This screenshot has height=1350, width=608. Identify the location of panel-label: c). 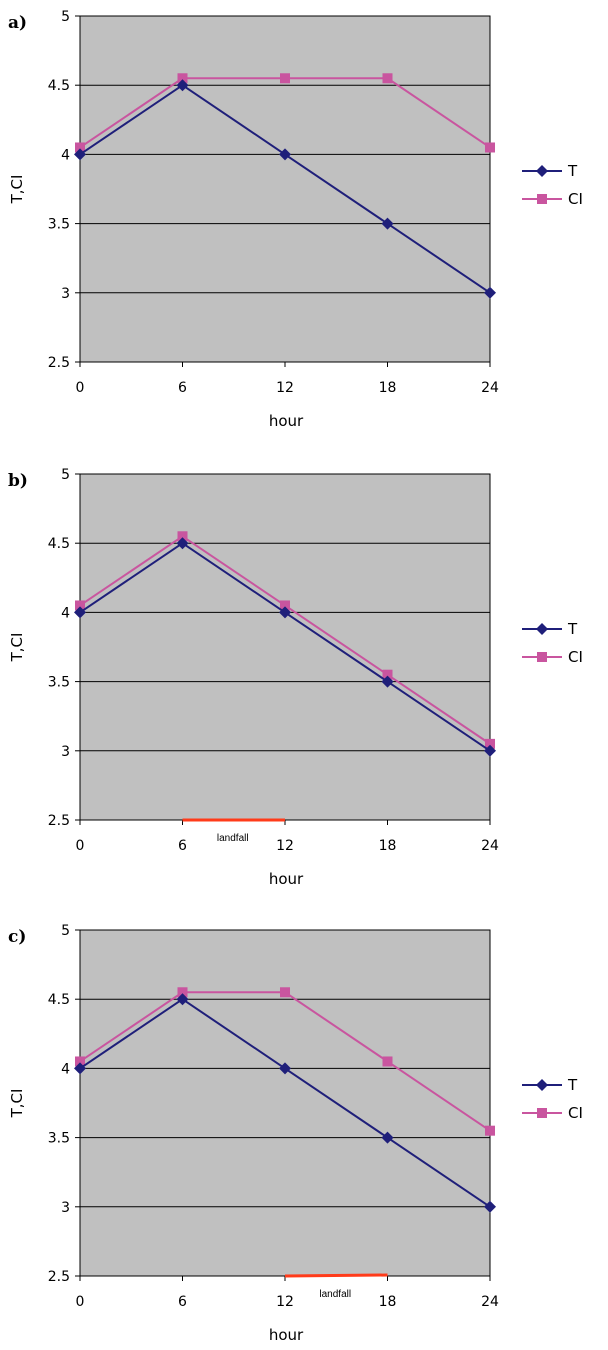
(17, 937).